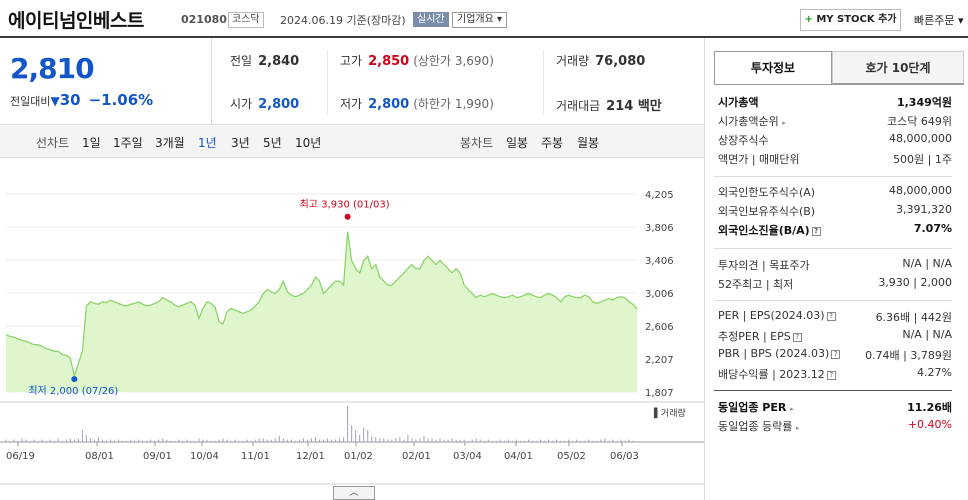  I want to click on candle-chart-label: 봉차트, so click(477, 143).